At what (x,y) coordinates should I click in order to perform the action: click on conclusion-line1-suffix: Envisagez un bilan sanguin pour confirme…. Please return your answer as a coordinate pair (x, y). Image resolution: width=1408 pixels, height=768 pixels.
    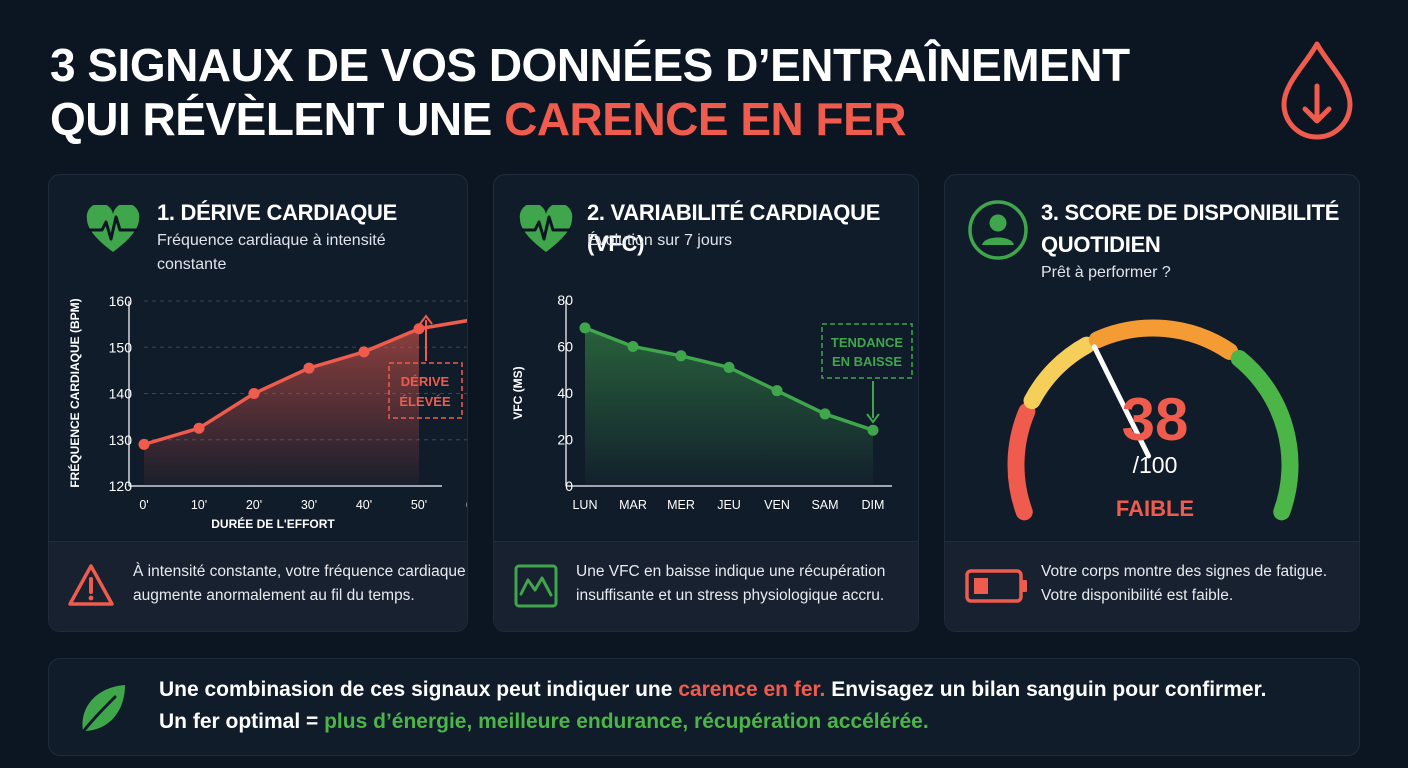
    Looking at the image, I should click on (1046, 689).